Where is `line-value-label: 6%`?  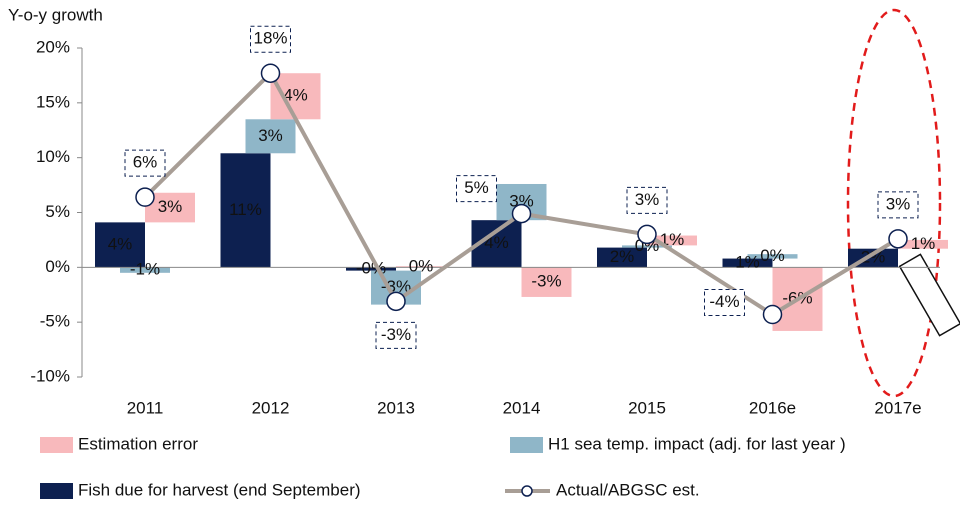 line-value-label: 6% is located at coordinates (145, 162).